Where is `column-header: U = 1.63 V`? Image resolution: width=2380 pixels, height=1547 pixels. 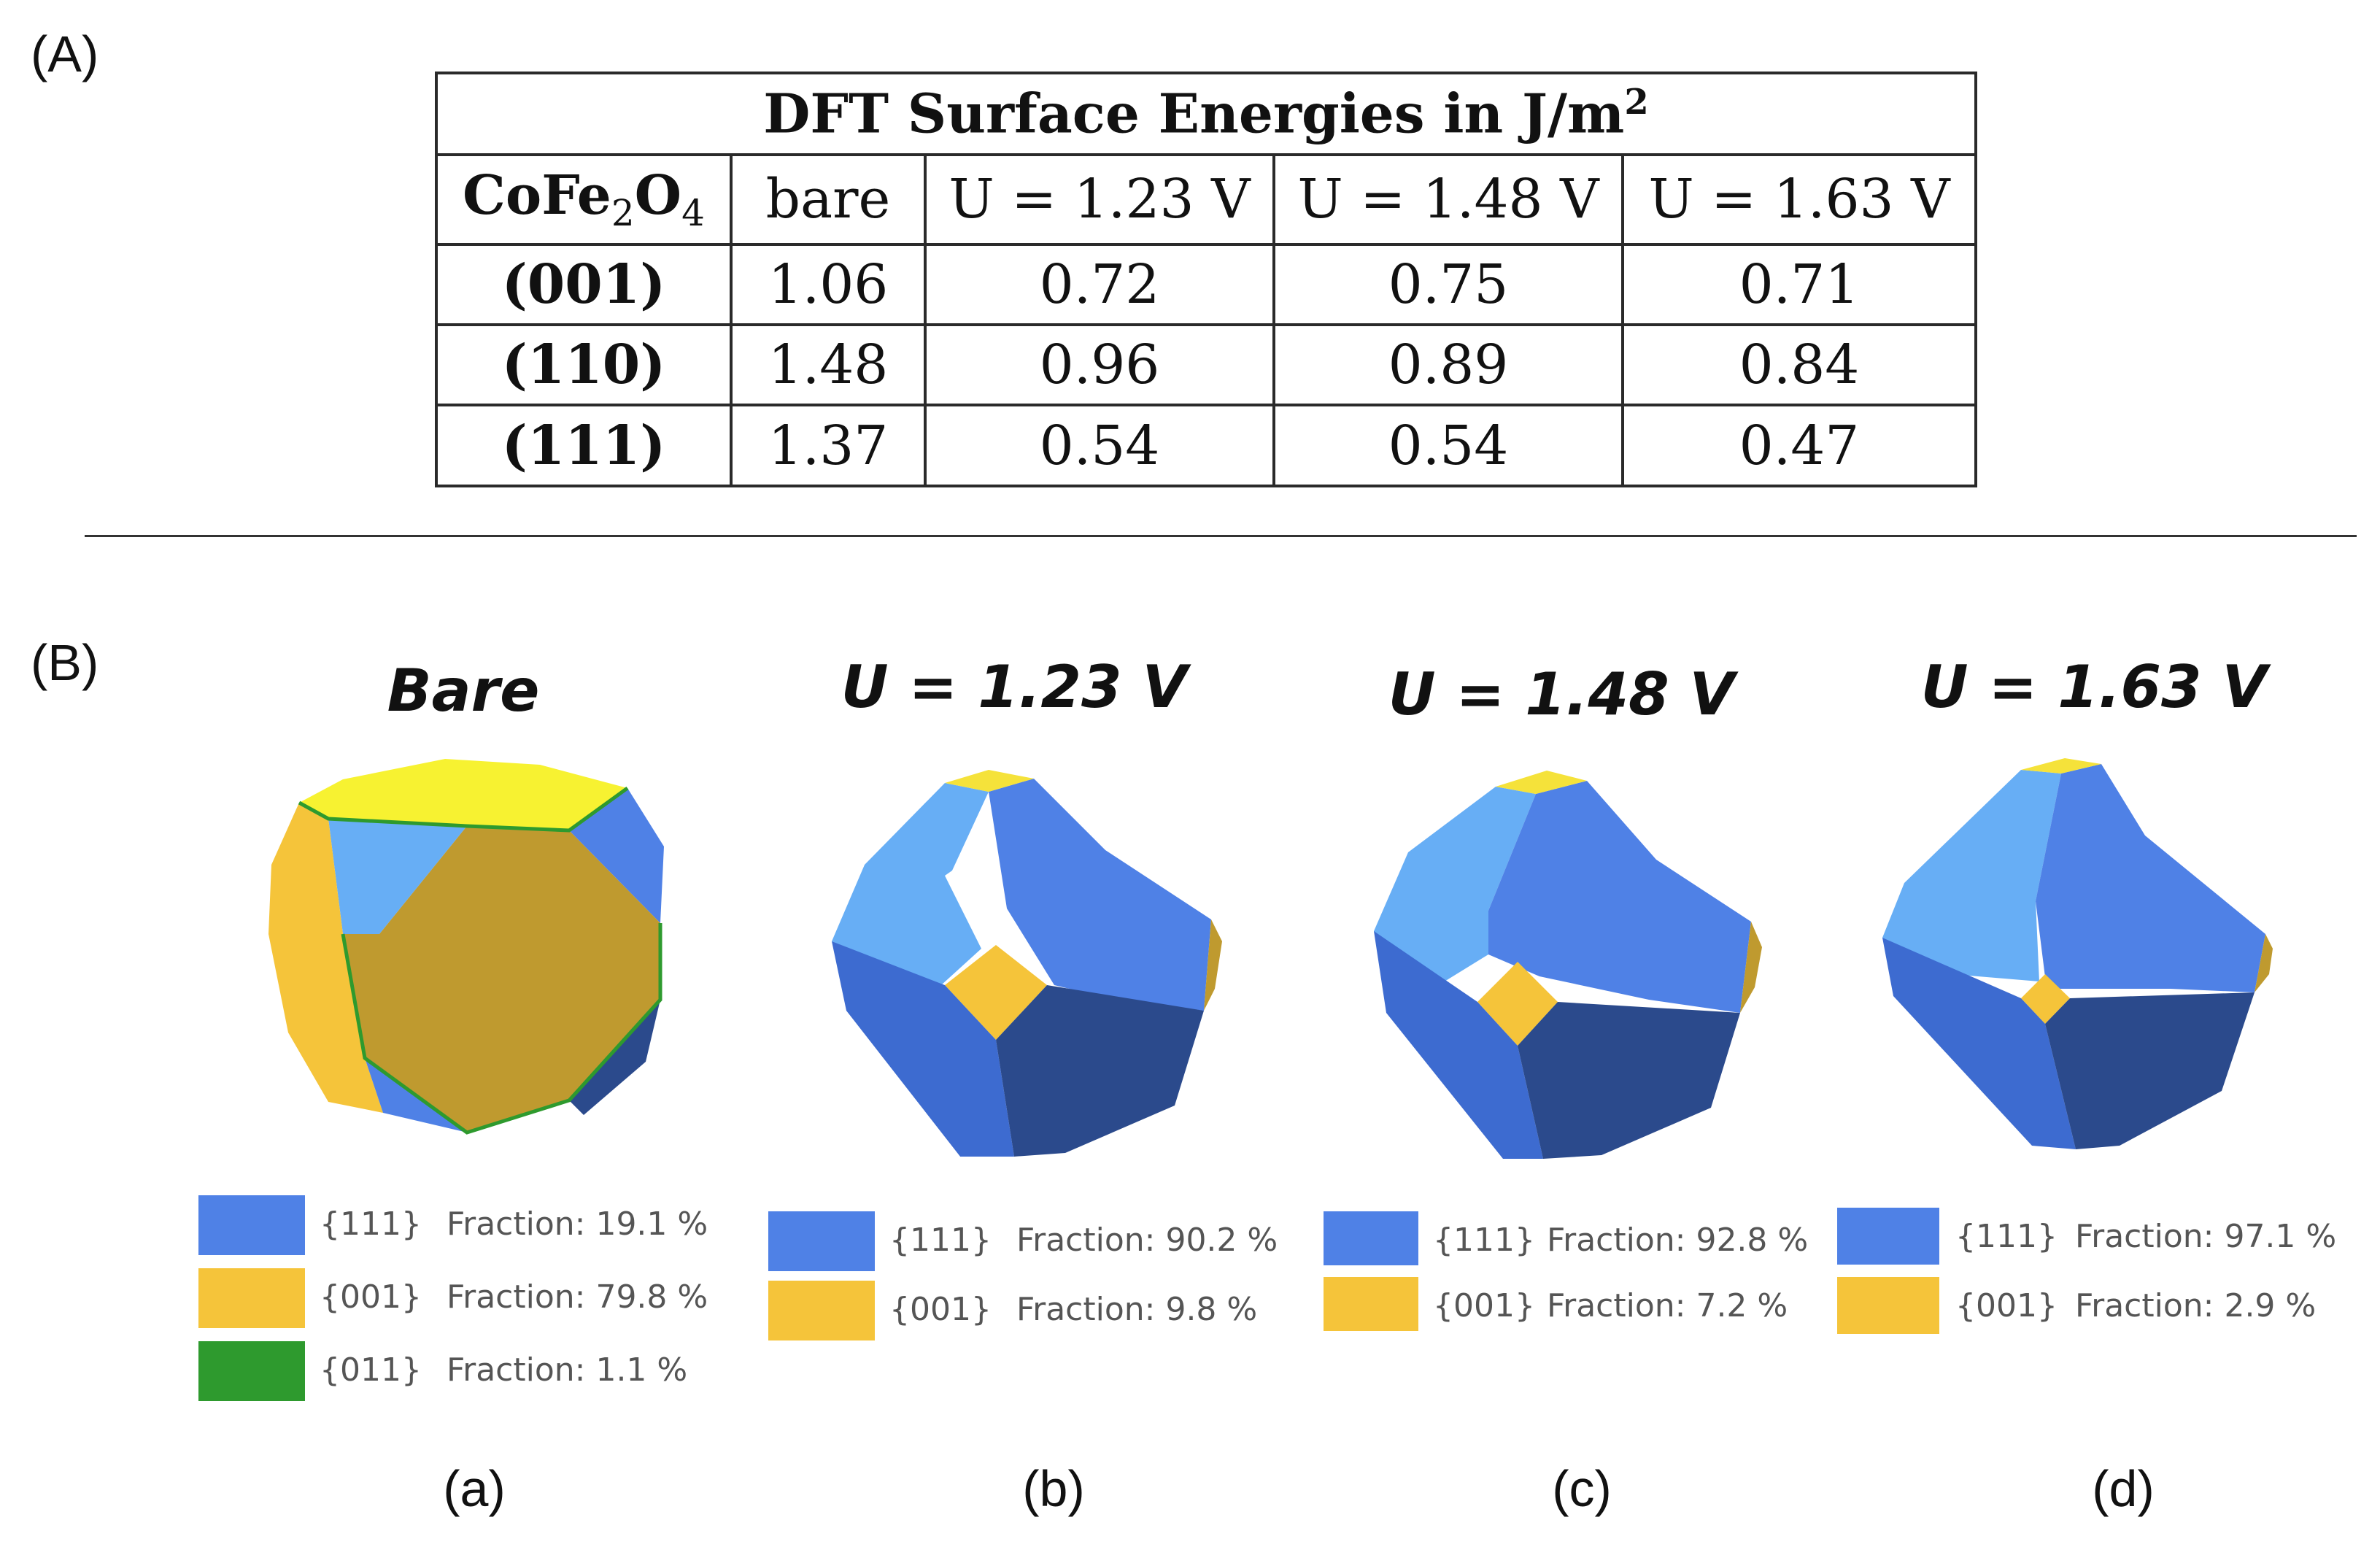
column-header: U = 1.63 V is located at coordinates (1799, 200).